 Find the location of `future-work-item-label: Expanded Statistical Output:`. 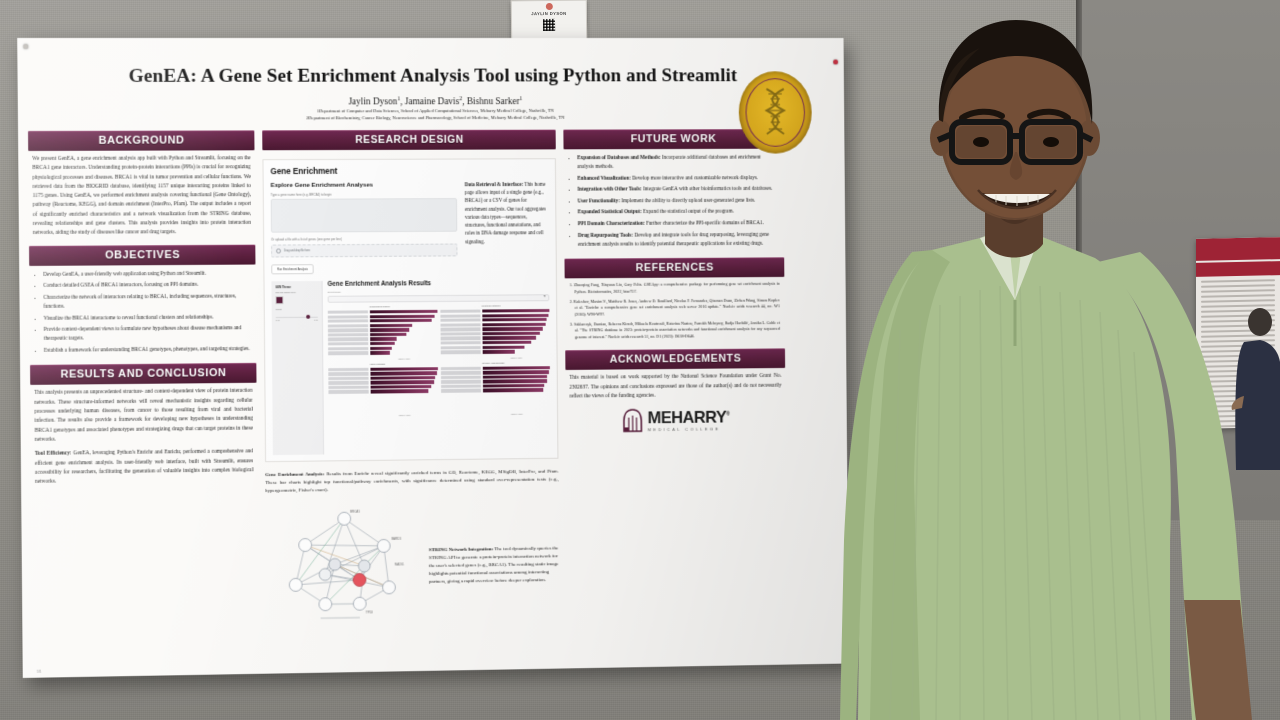

future-work-item-label: Expanded Statistical Output: is located at coordinates (610, 212).